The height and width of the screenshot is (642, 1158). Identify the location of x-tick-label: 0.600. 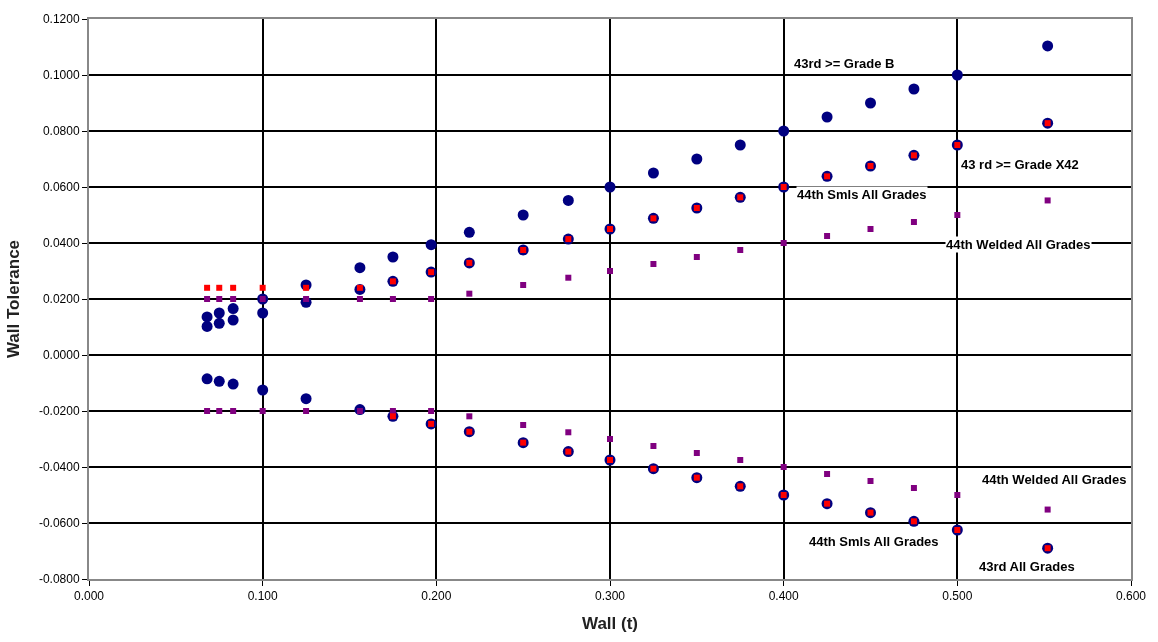
(1131, 596).